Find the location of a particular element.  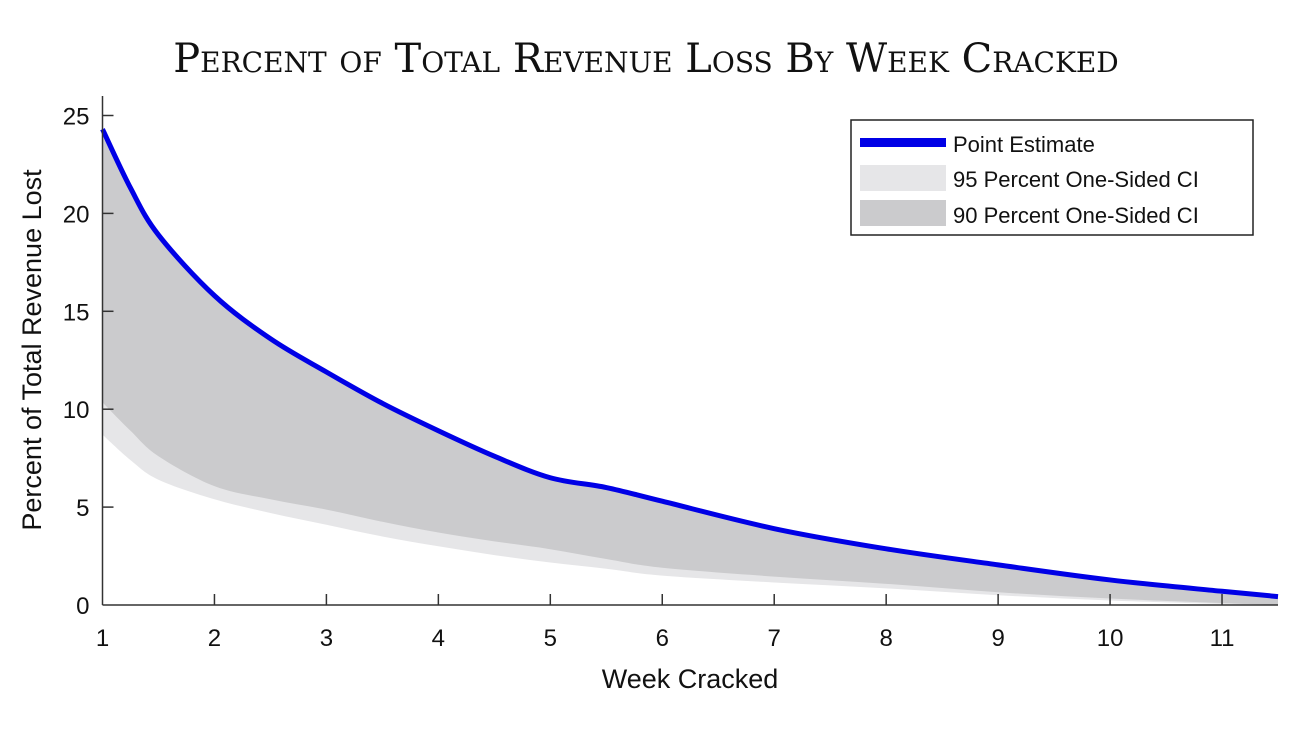

x-tick-label: 4 is located at coordinates (438, 638).